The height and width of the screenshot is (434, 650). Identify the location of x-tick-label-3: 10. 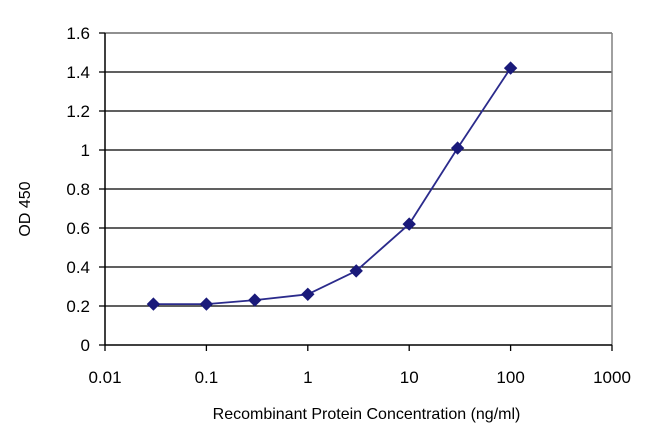
(409, 377).